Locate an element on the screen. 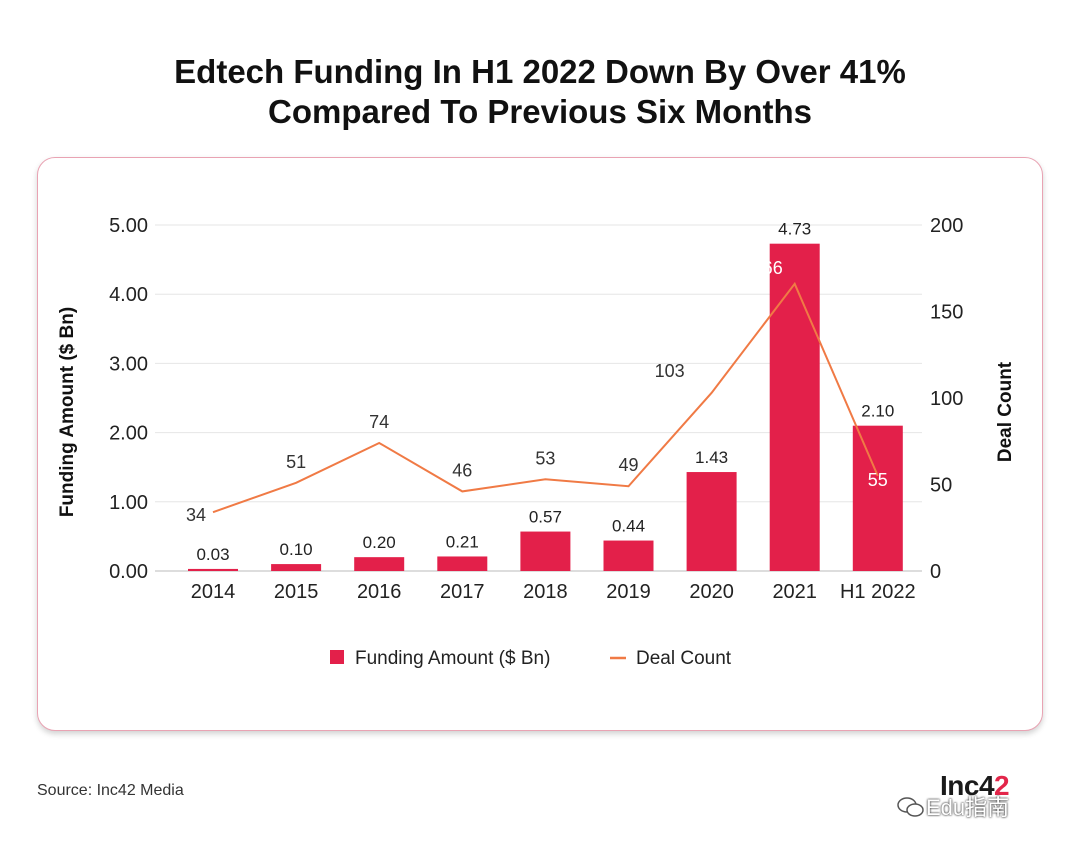 The height and width of the screenshot is (851, 1080). line-value-label: 103 is located at coordinates (670, 371).